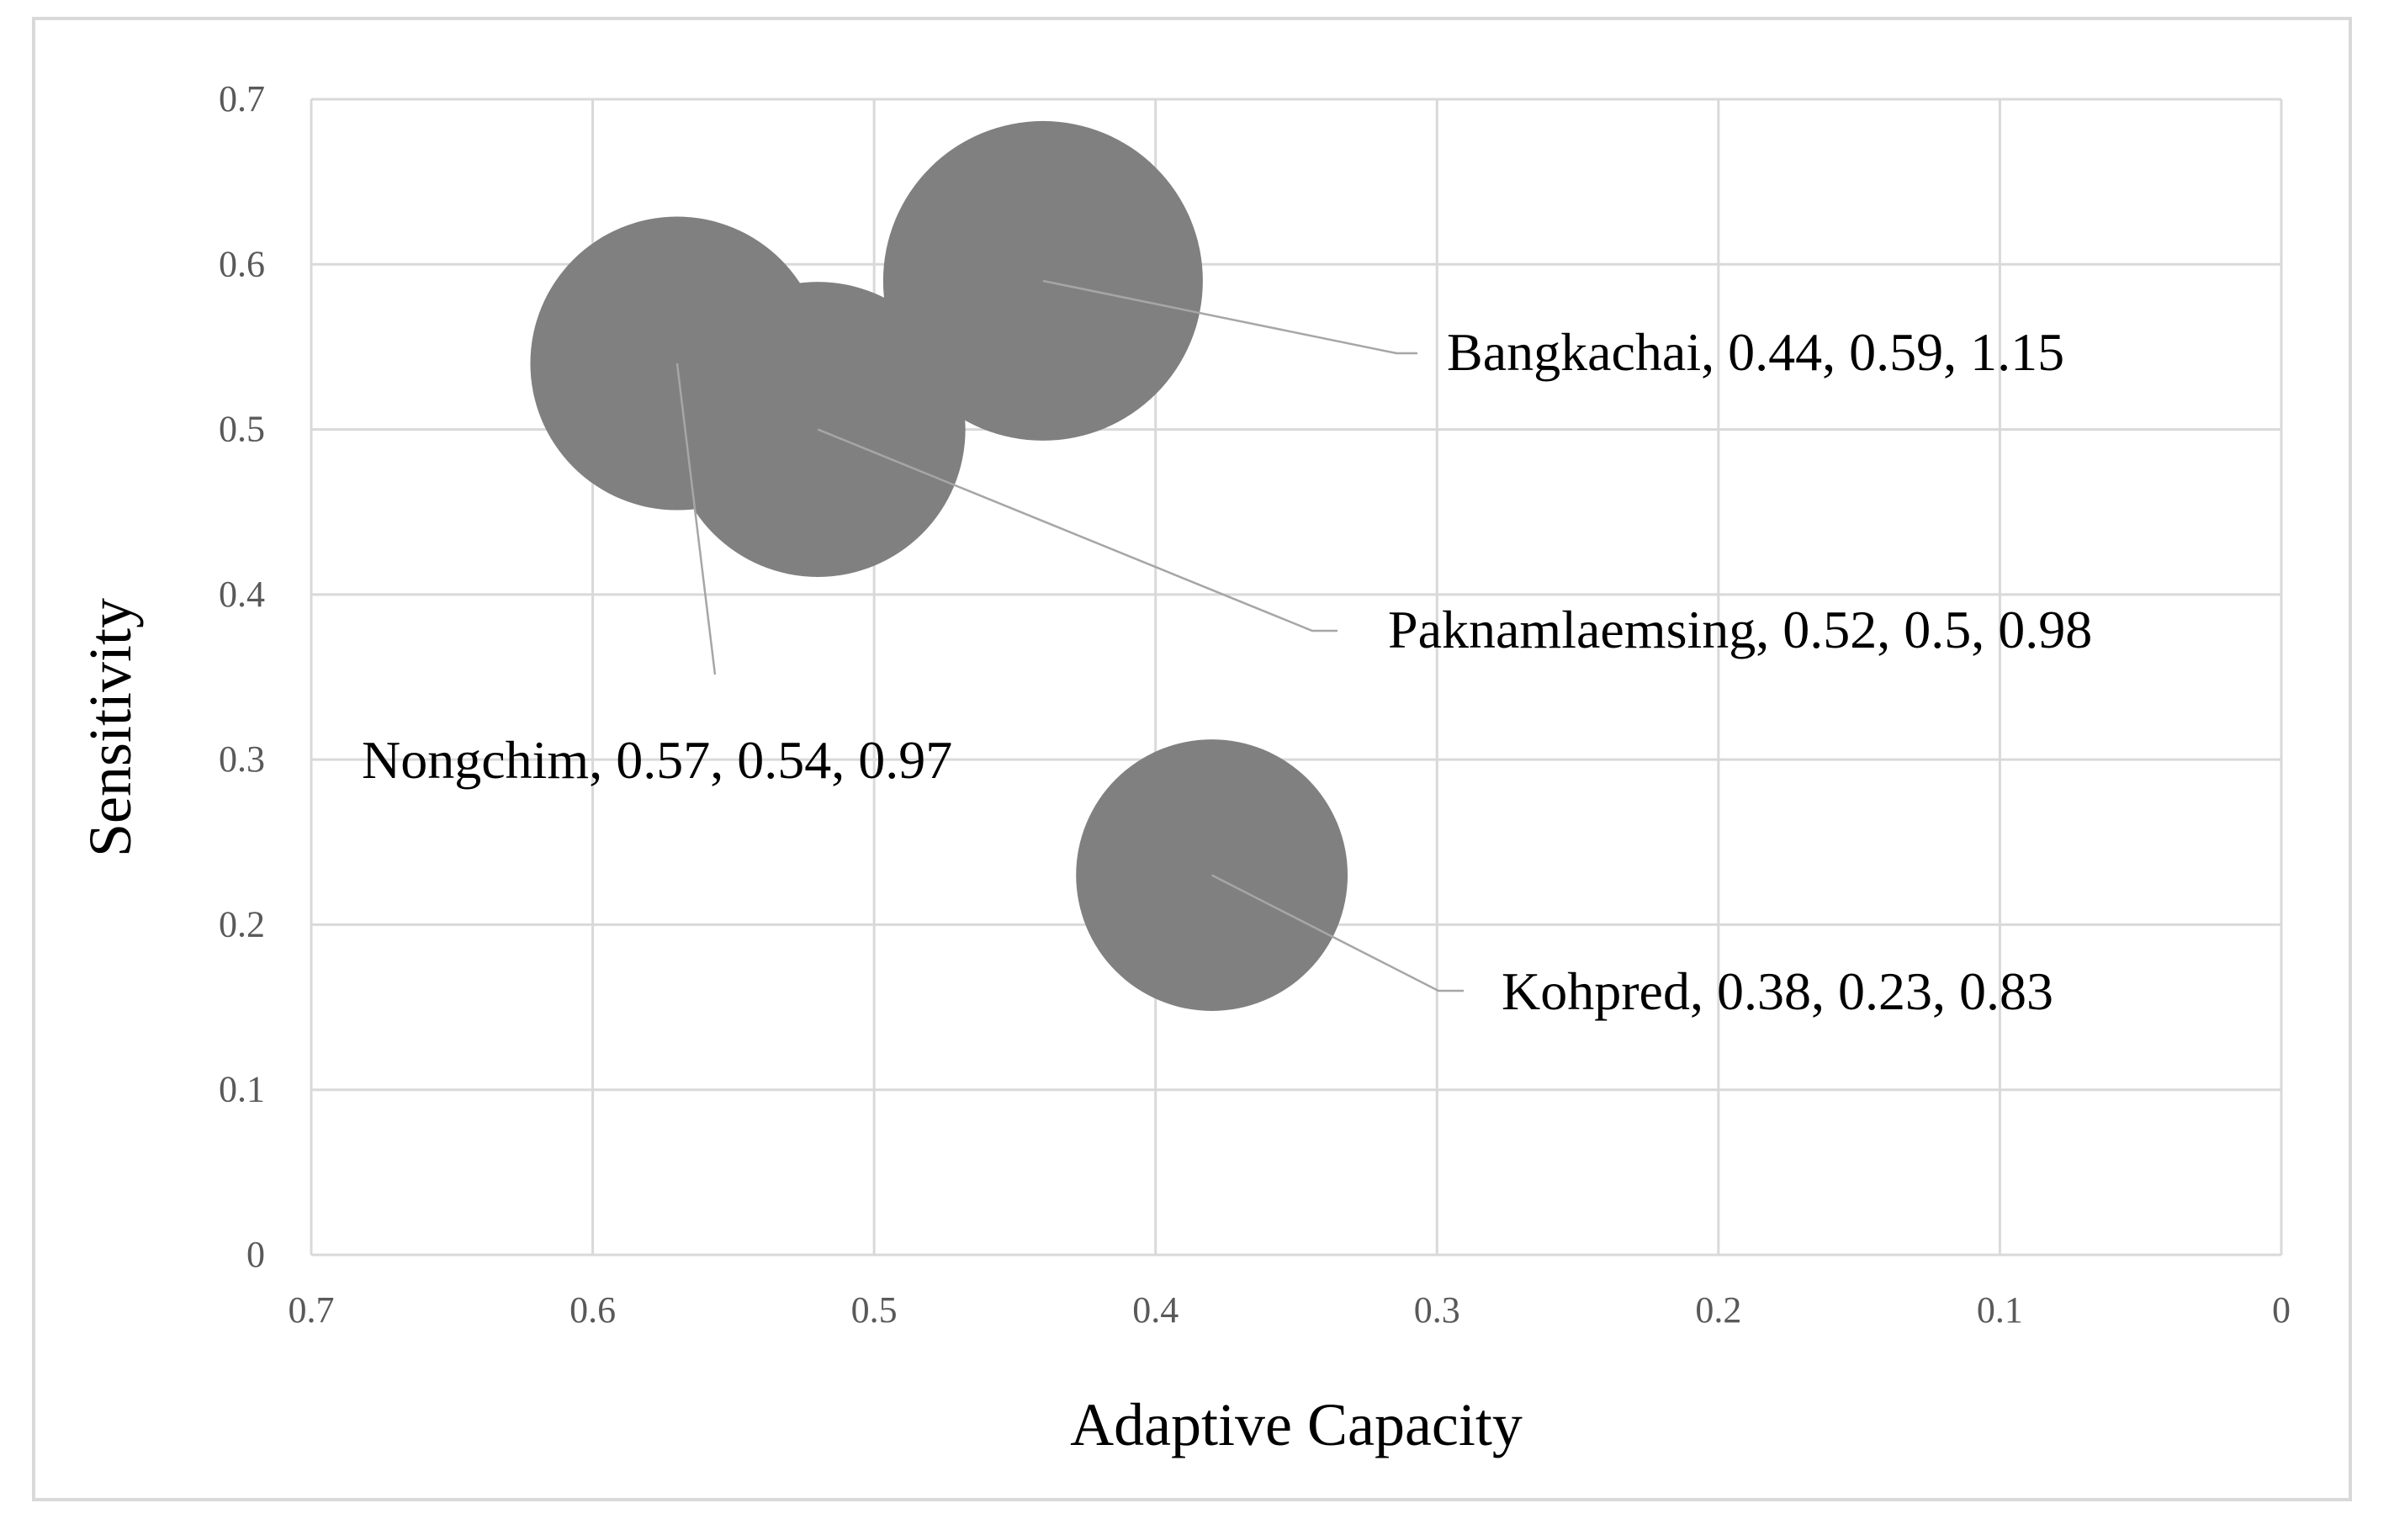  Describe the element at coordinates (1755, 352) in the screenshot. I see `data-label-bangkachai: Bangkachai, 0.44, 0.59, 1.15` at that location.